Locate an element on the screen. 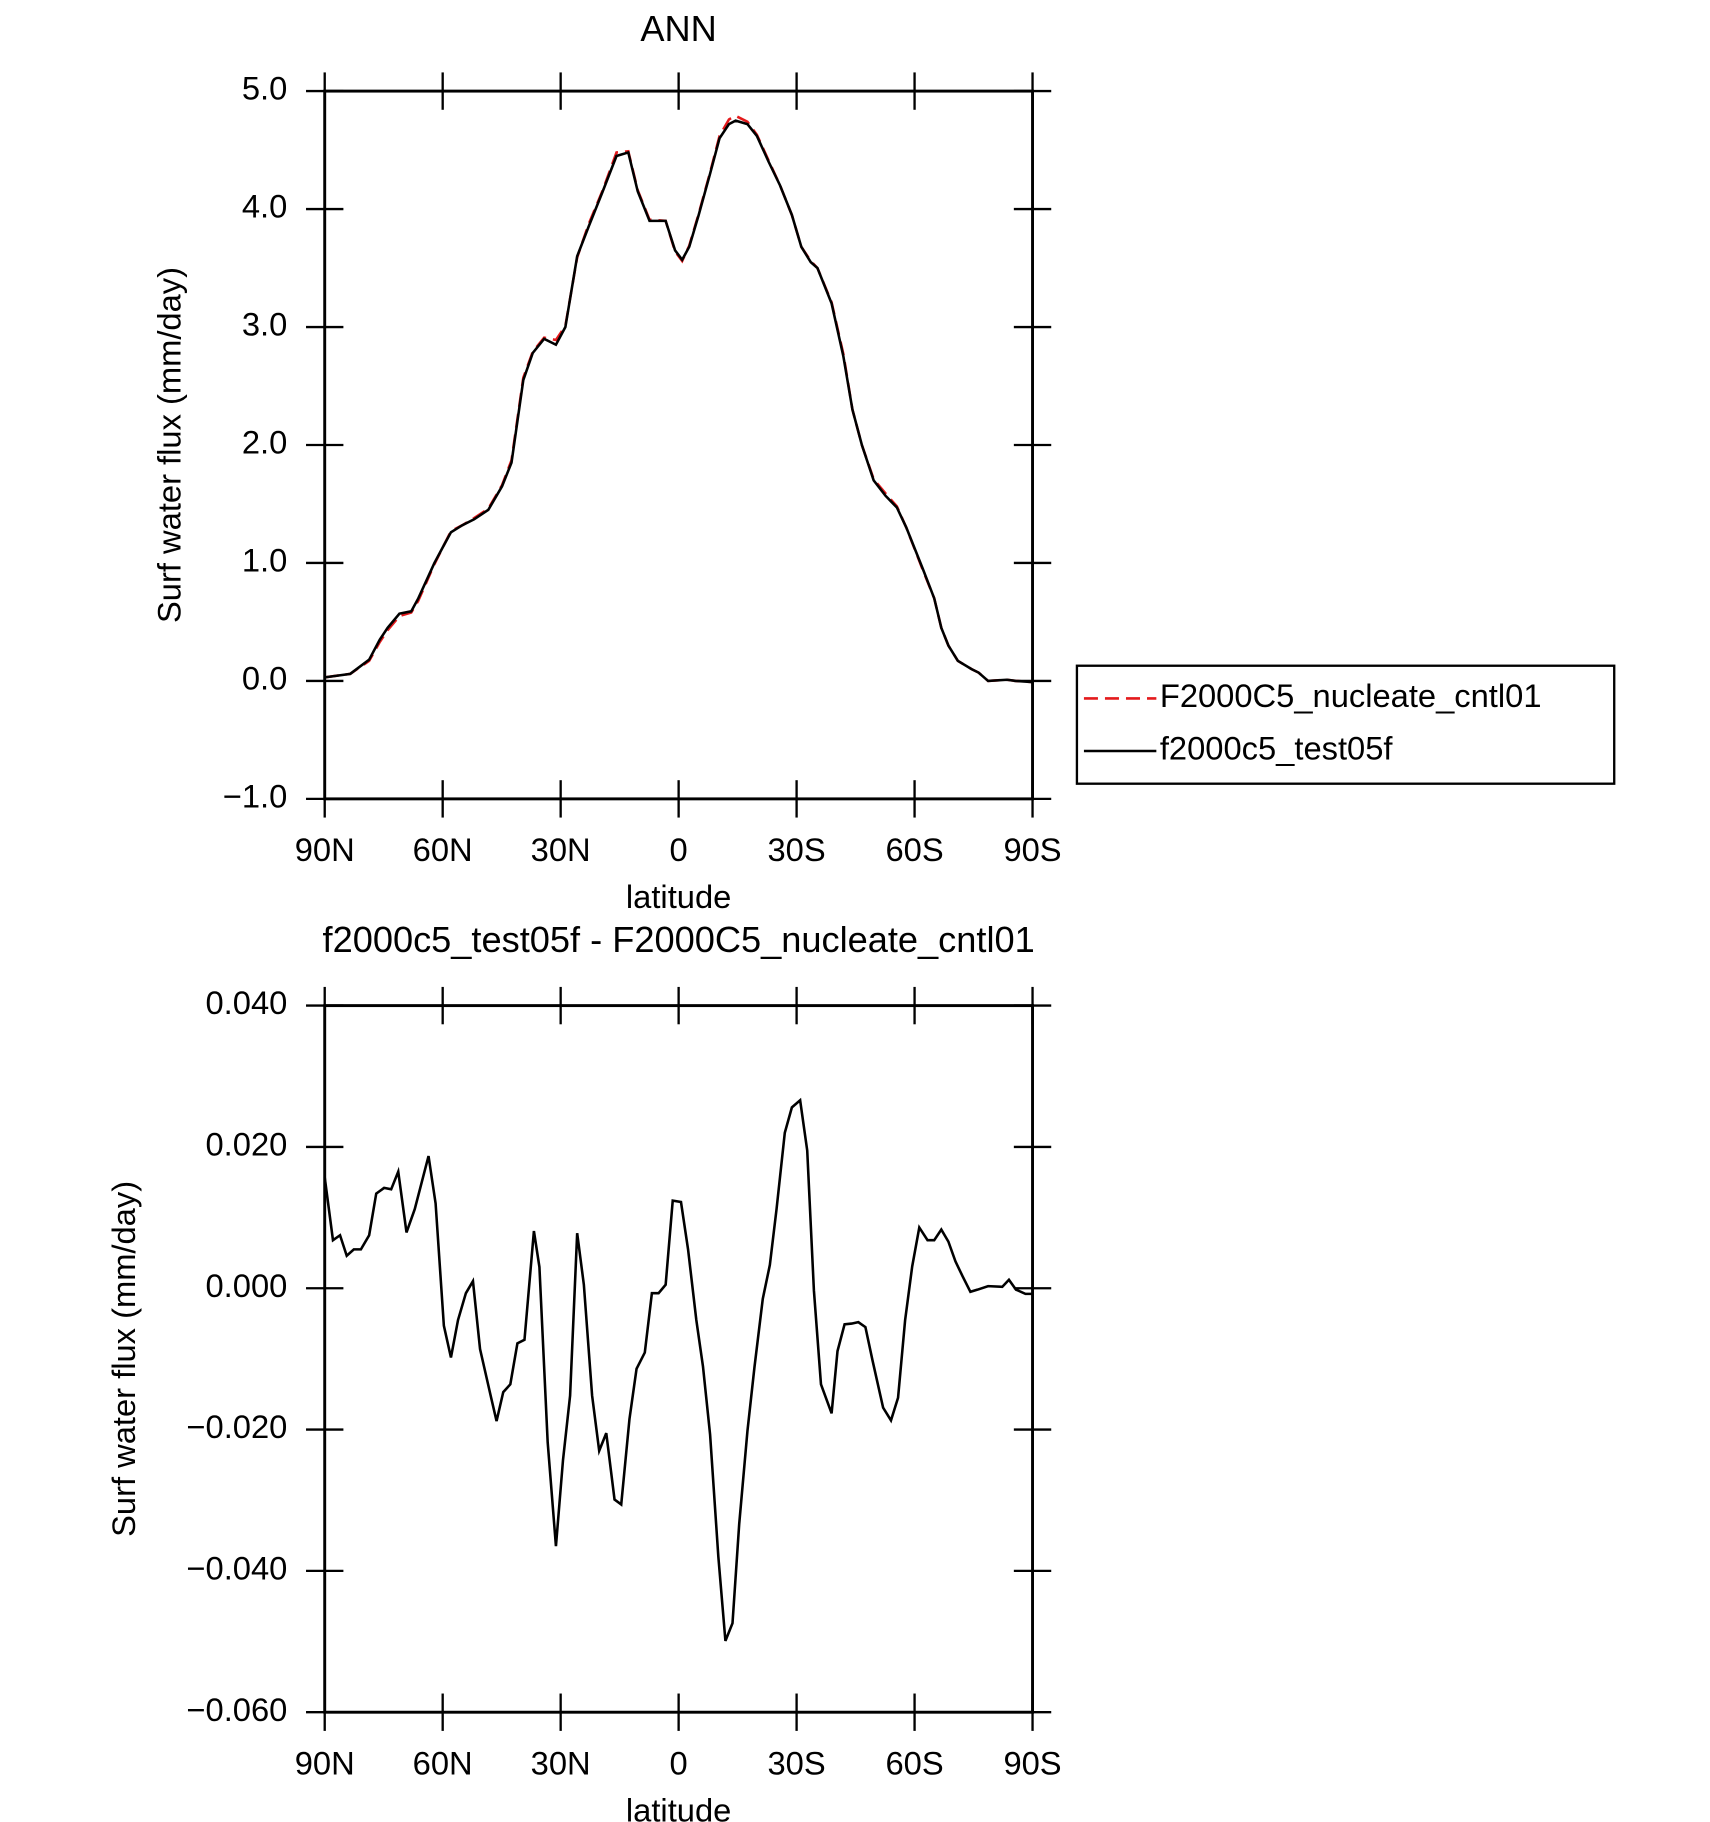 This screenshot has height=1822, width=1710. y-tick-label: 0.0 is located at coordinates (264, 678).